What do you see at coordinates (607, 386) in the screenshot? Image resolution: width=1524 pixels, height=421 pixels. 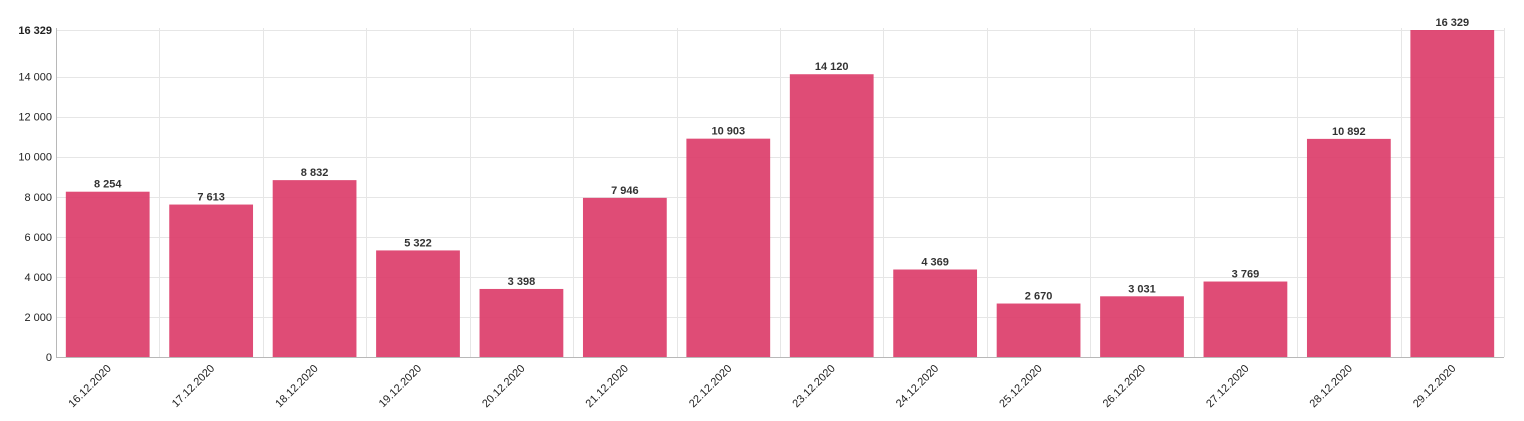 I see `x-tick-label: 21.12.2020` at bounding box center [607, 386].